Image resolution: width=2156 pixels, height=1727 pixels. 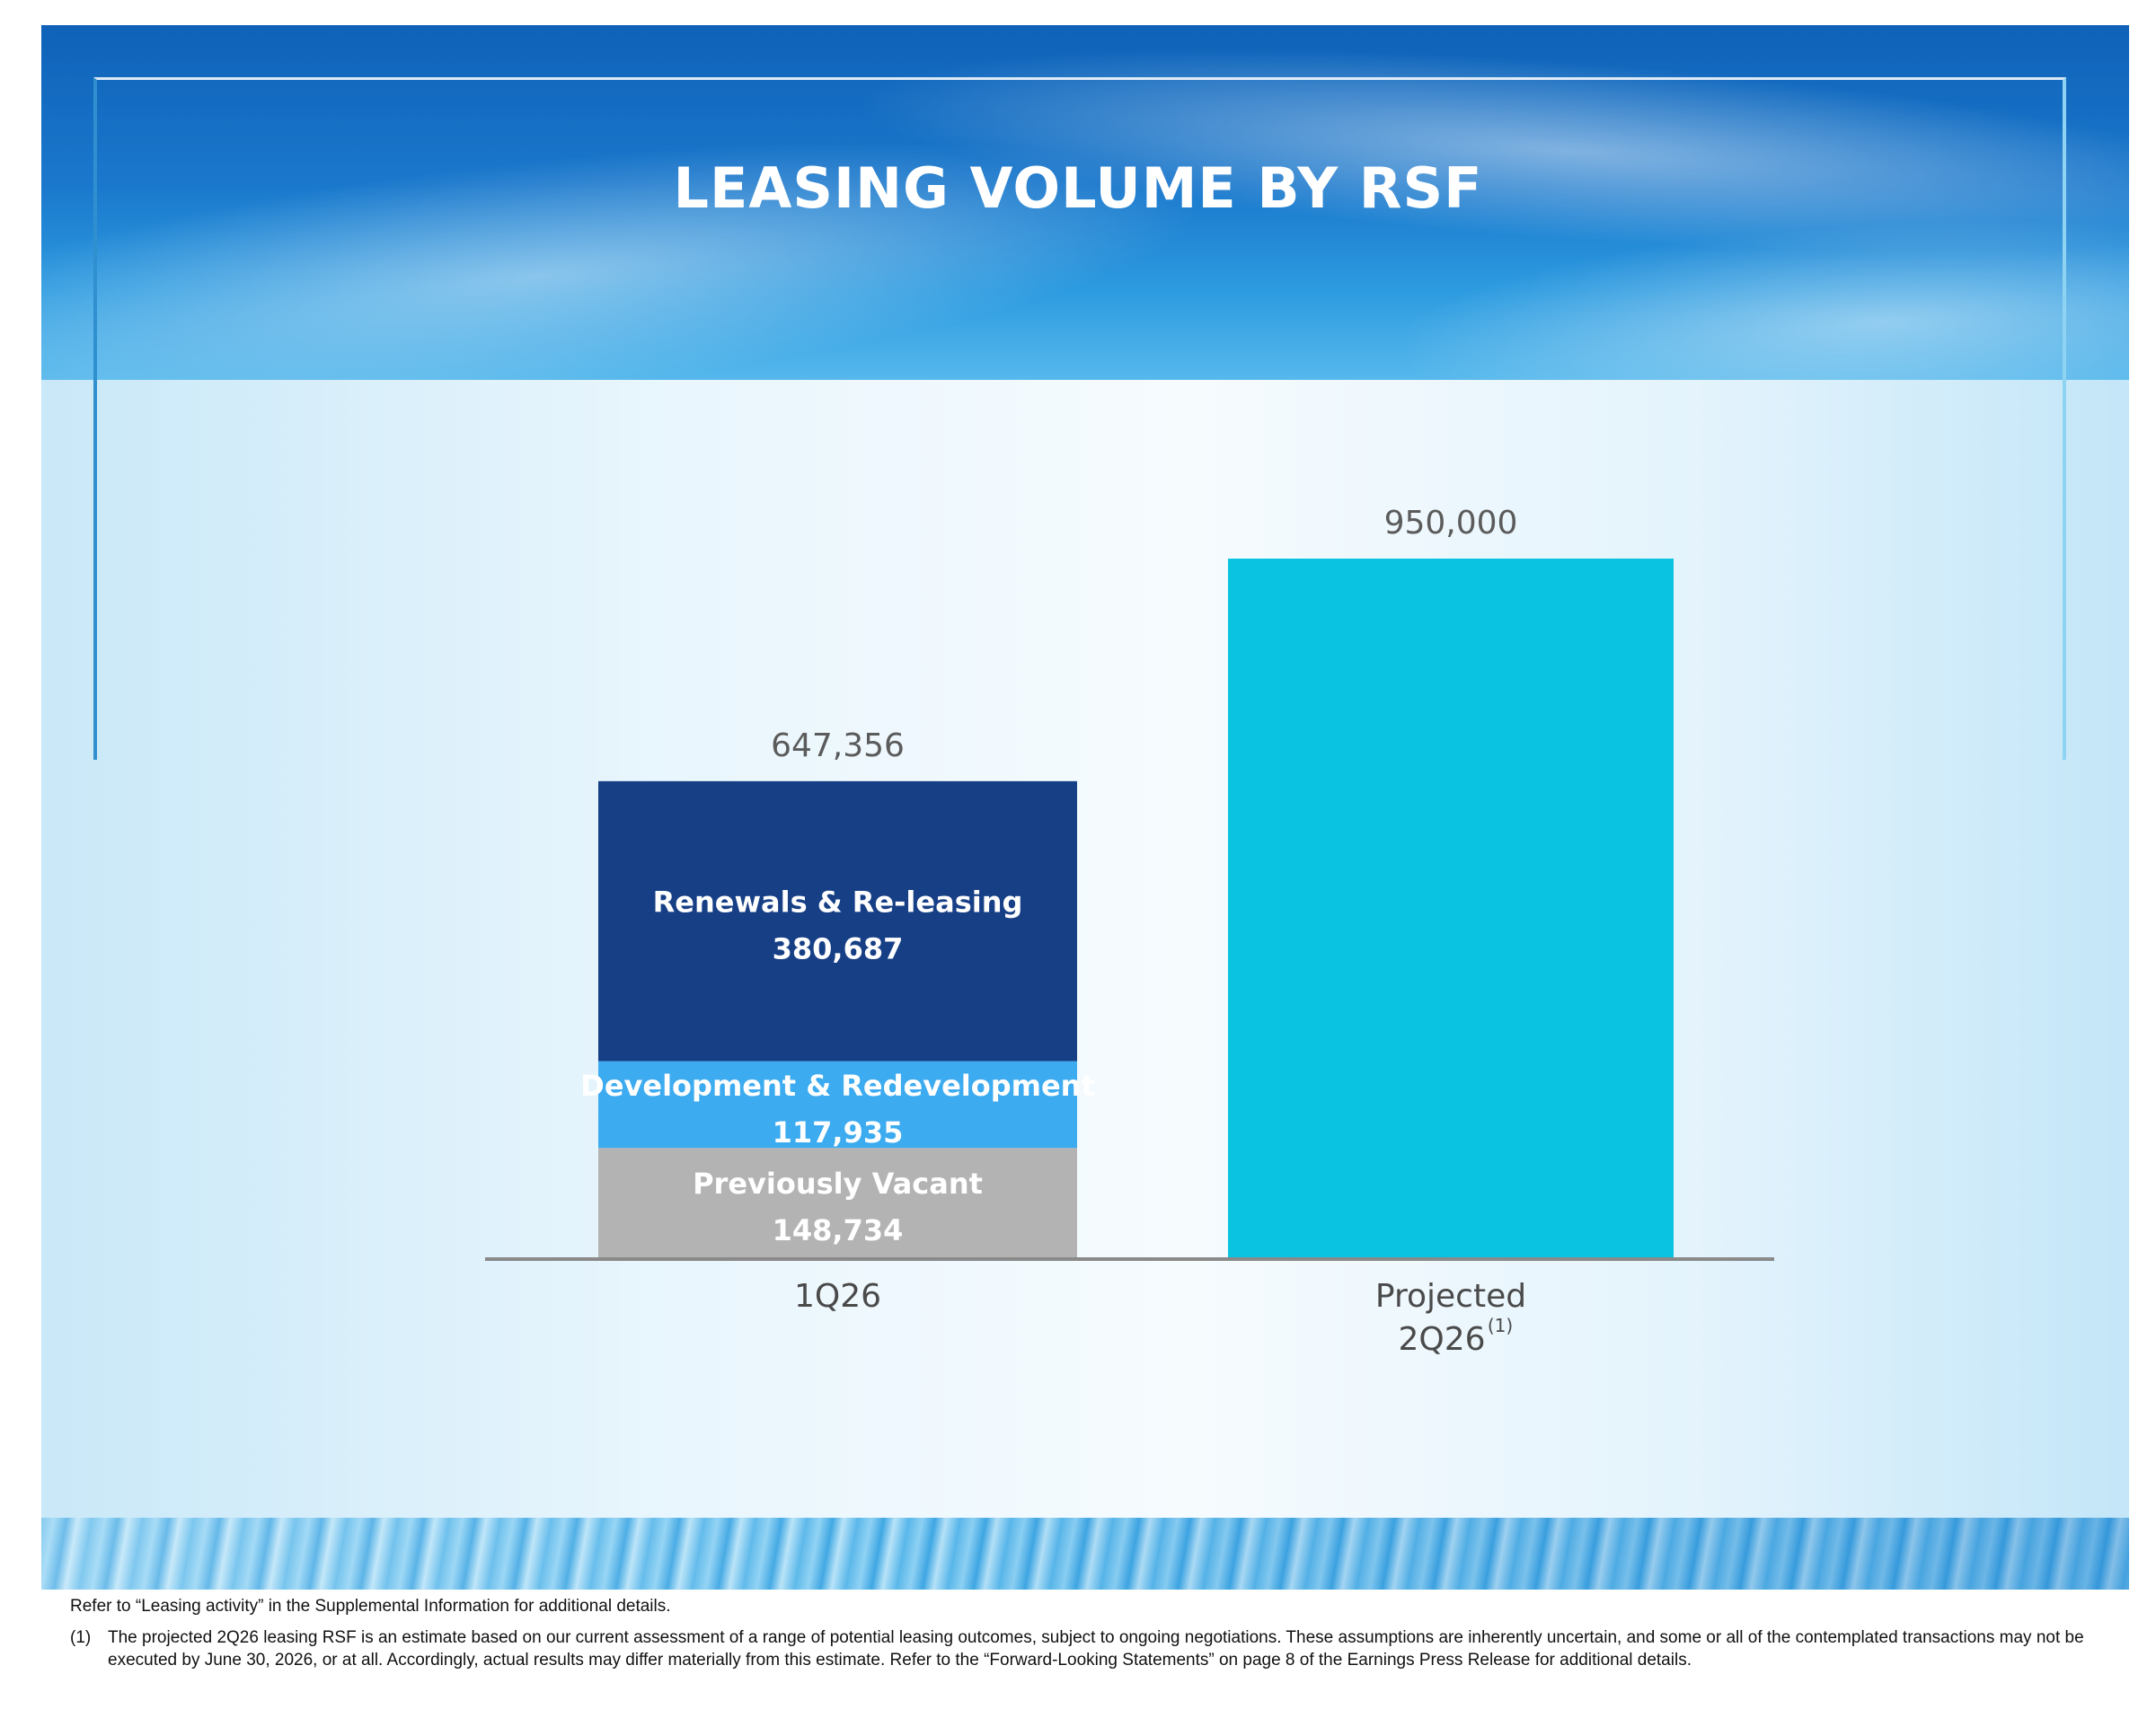 I want to click on segment-name-label: Previously Vacant, so click(x=838, y=1184).